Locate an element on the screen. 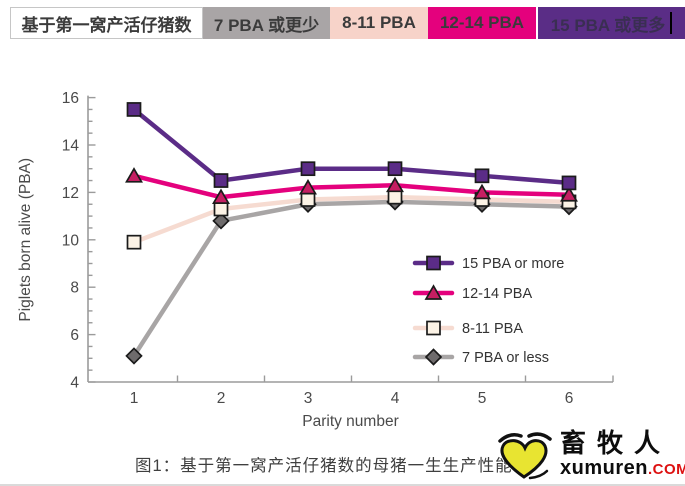  header-segment-15-pba: 15 PBA 或更多 is located at coordinates (611, 23).